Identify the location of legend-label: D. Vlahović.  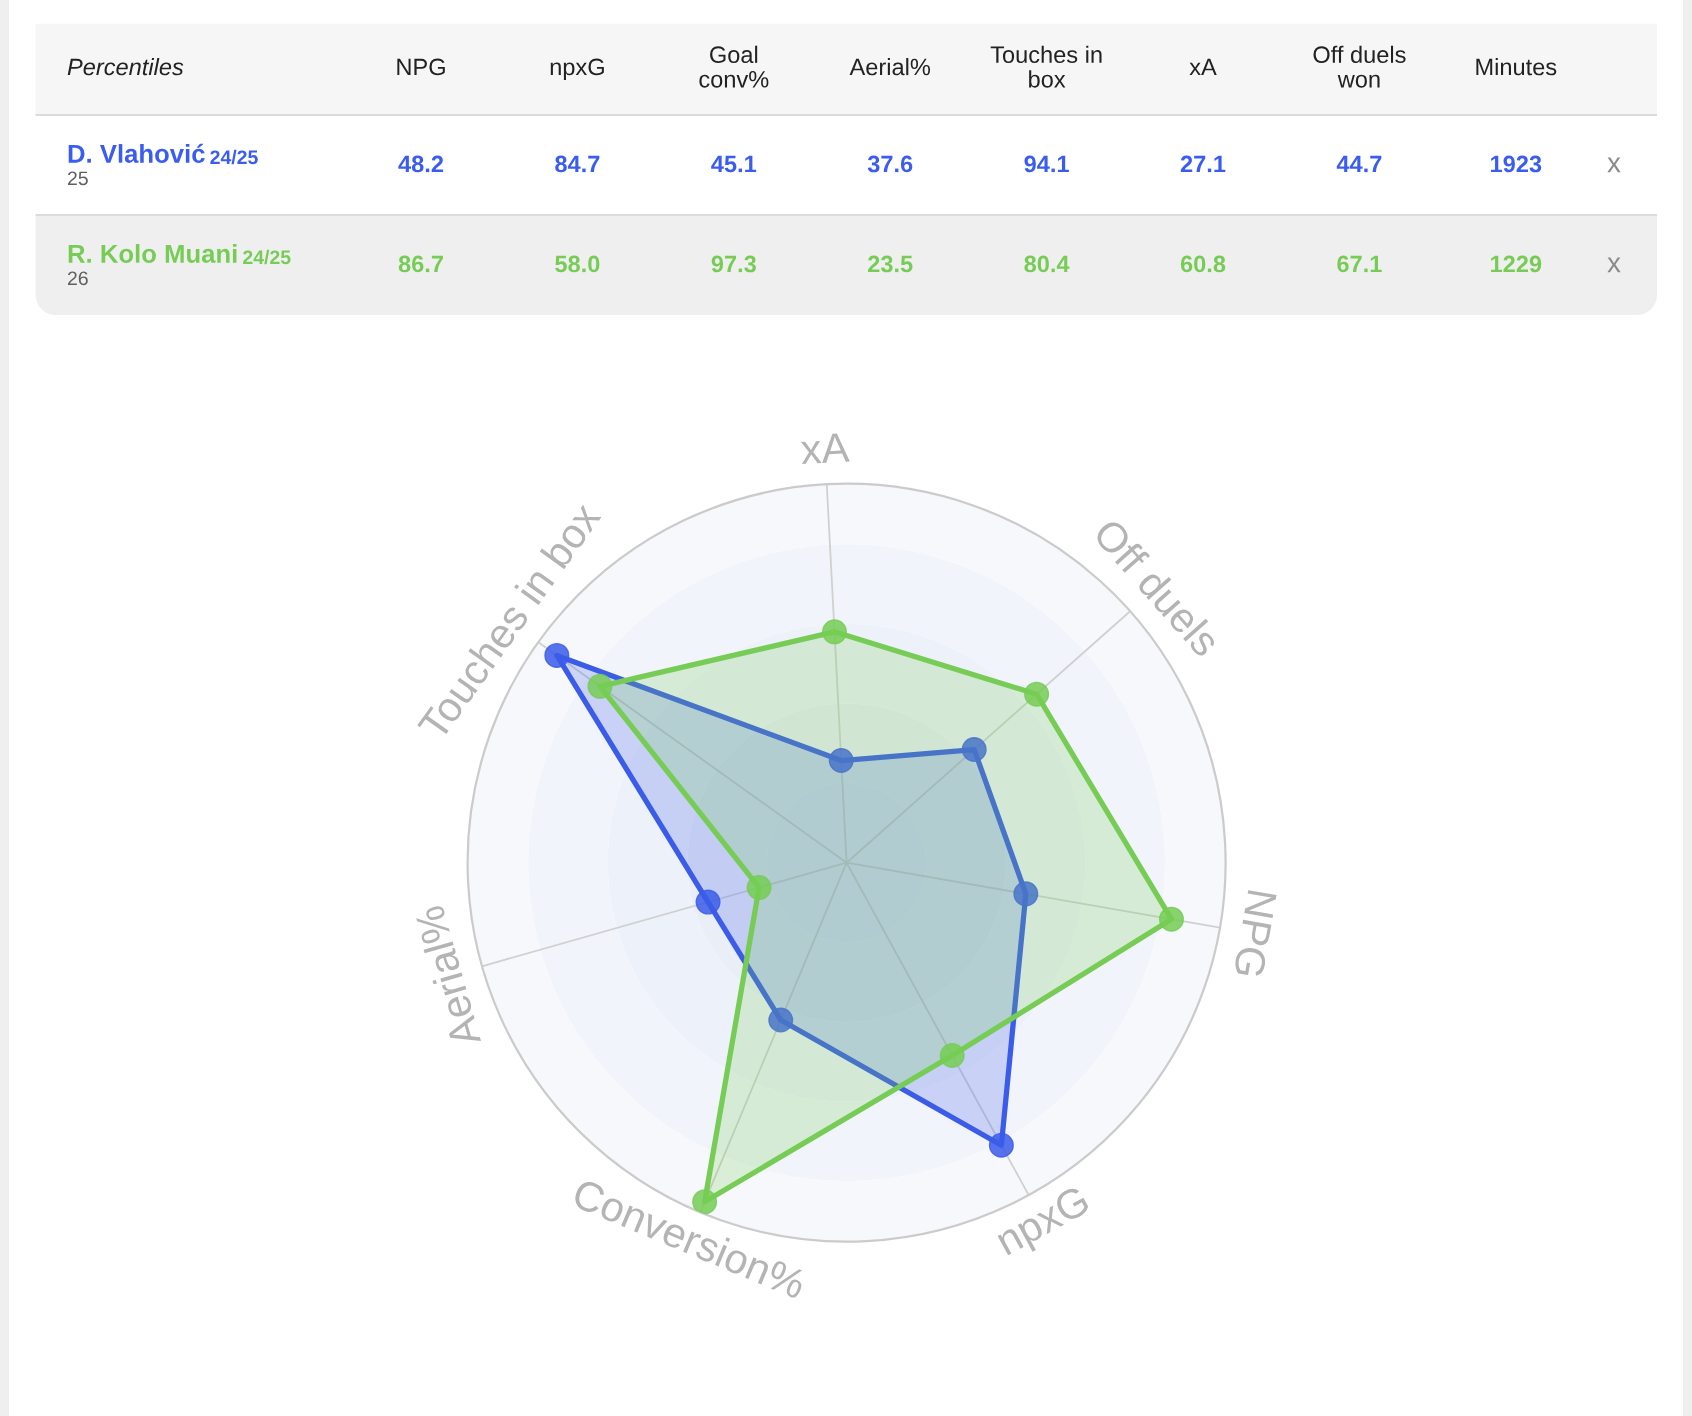
(136, 153).